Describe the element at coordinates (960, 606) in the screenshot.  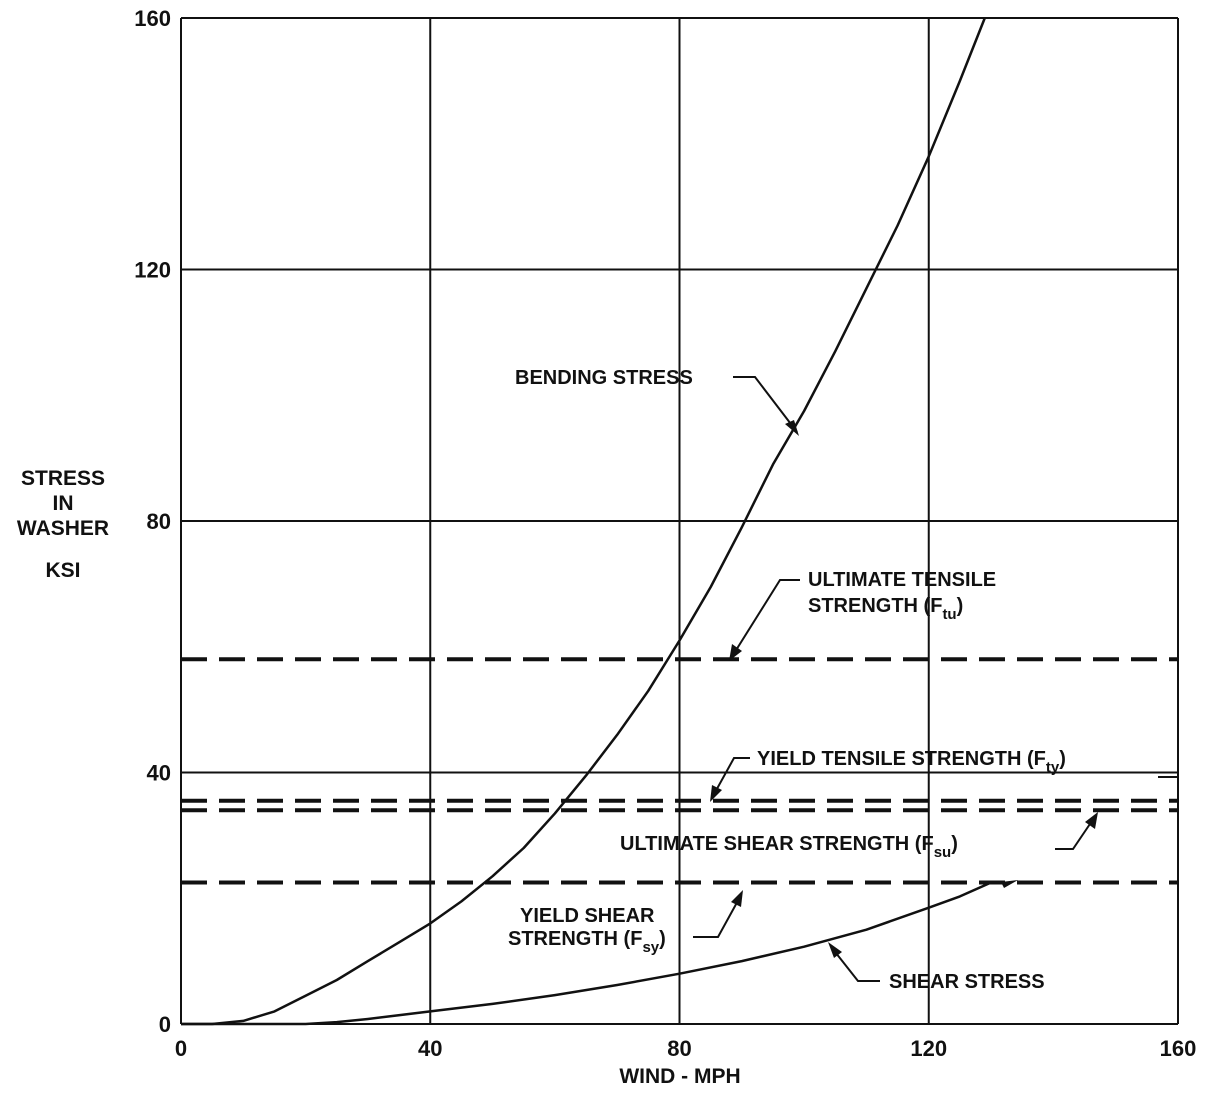
I see `ftu-label-close: )` at that location.